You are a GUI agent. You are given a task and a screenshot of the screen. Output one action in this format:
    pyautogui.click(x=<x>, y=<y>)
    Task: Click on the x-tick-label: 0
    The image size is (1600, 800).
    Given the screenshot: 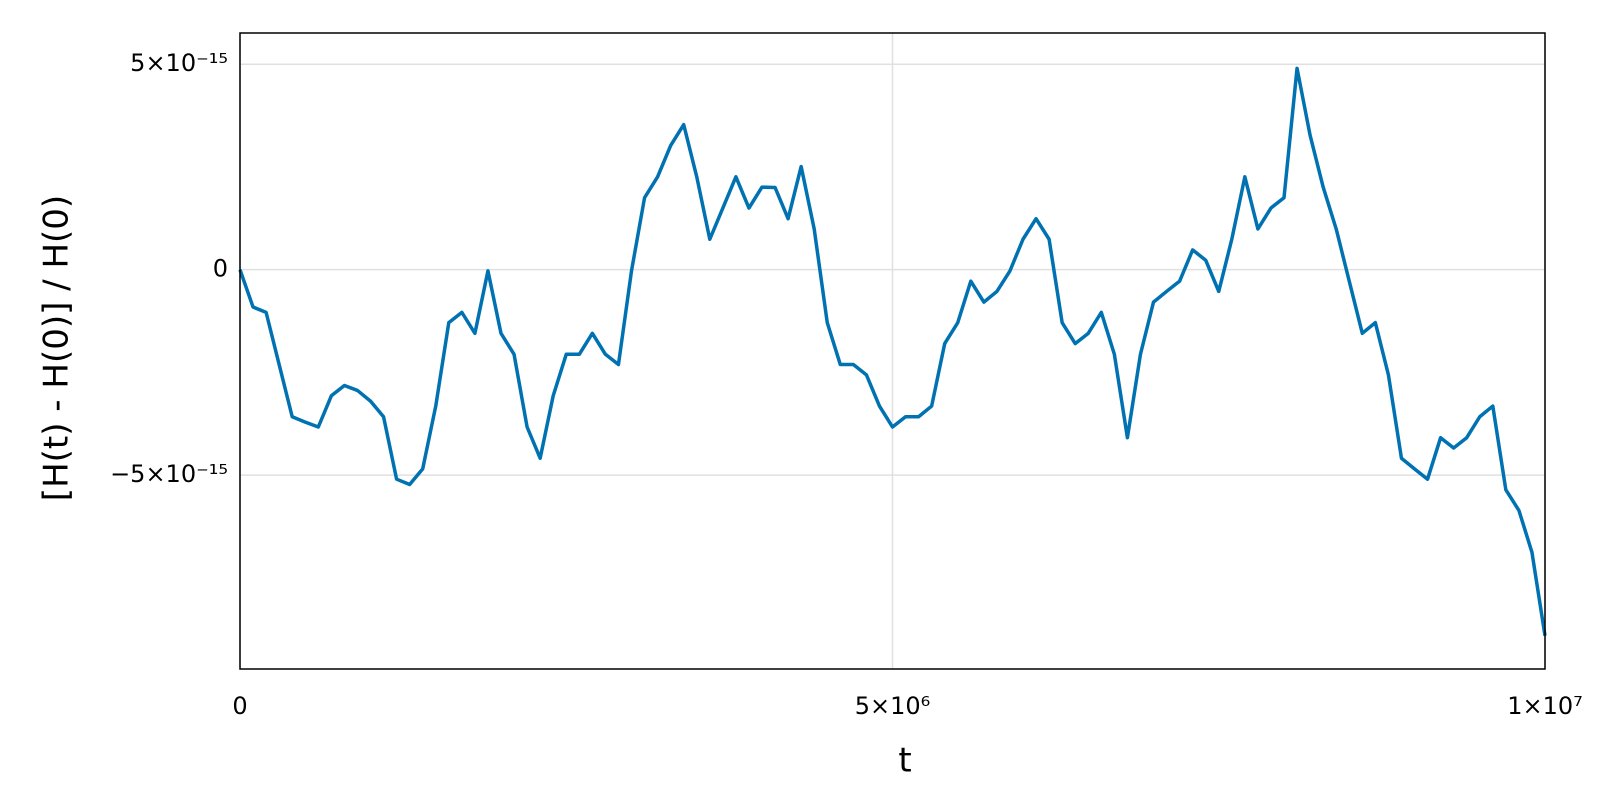 What is the action you would take?
    pyautogui.click(x=239, y=706)
    